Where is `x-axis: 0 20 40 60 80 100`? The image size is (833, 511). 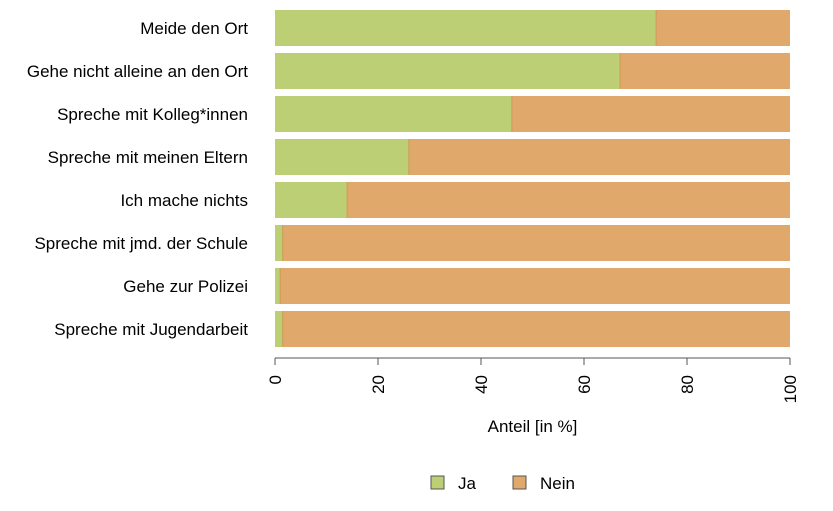
x-axis: 0 20 40 60 80 100 is located at coordinates (533, 380).